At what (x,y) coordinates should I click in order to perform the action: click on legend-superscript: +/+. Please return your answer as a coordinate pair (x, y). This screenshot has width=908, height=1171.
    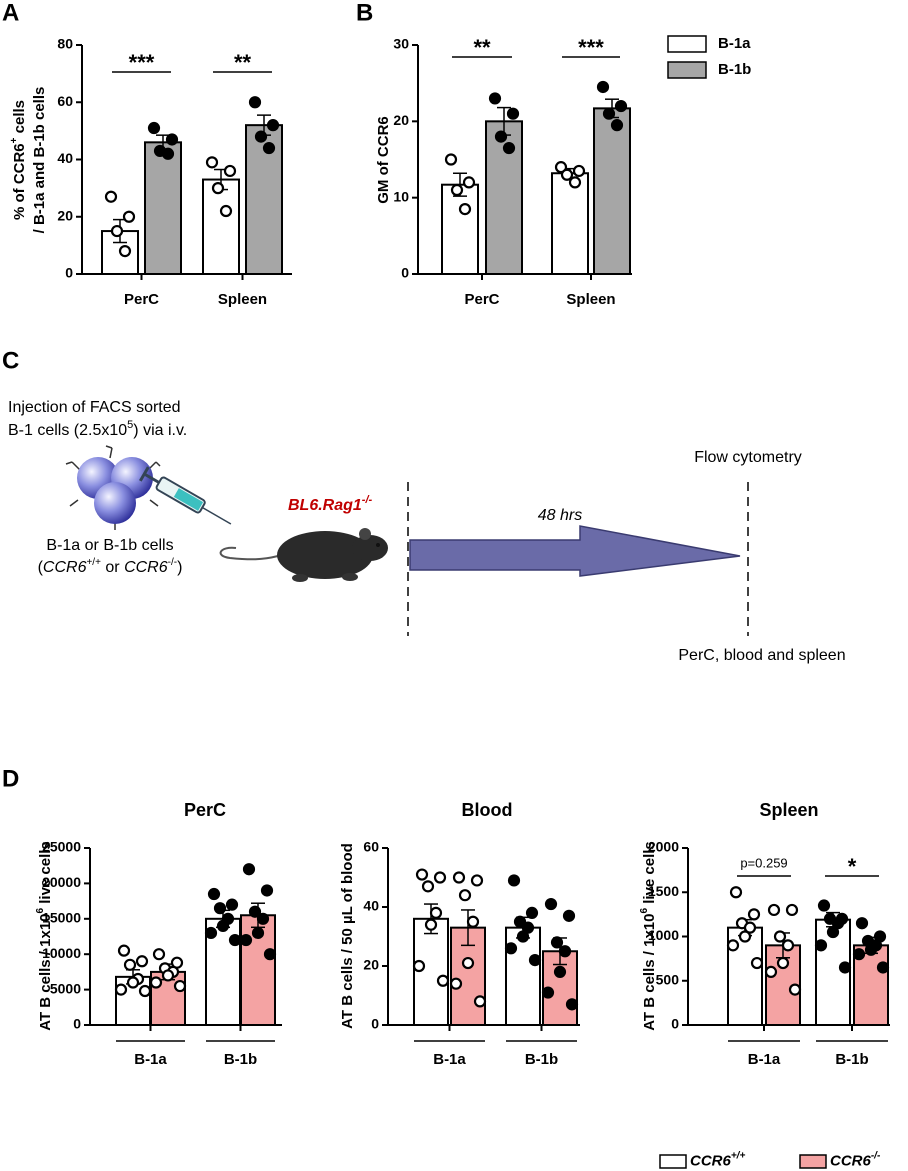
    Looking at the image, I should click on (738, 1156).